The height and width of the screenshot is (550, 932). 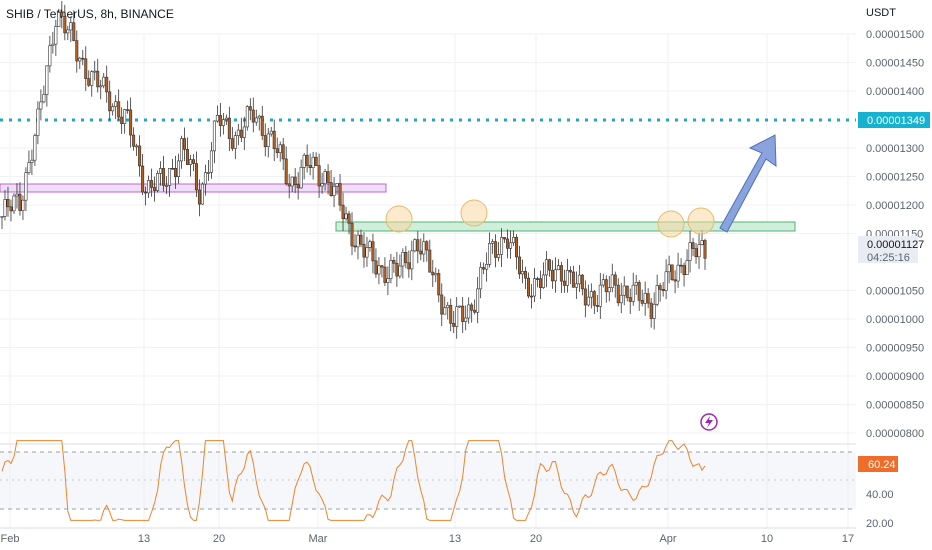 I want to click on time-tick: Apr, so click(x=667, y=539).